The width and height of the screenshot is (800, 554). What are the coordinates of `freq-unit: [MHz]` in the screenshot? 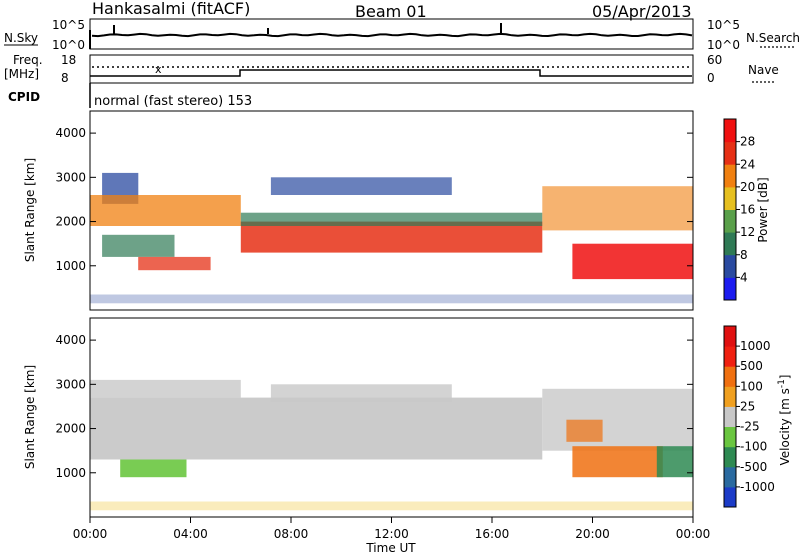 It's located at (21, 74).